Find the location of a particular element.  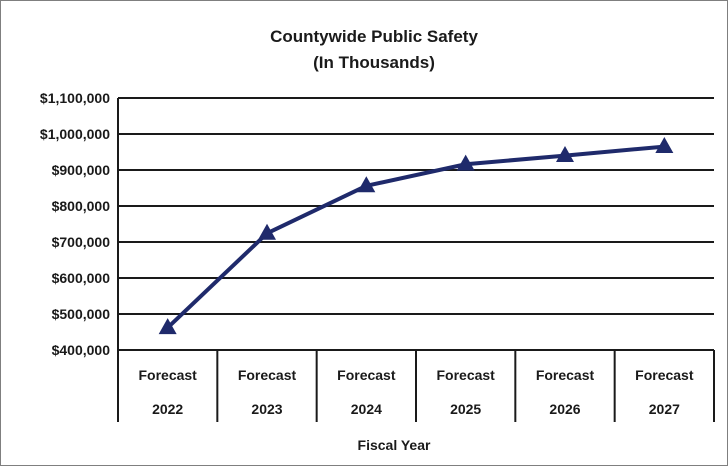

y-tick-label: $500,000 is located at coordinates (81, 314).